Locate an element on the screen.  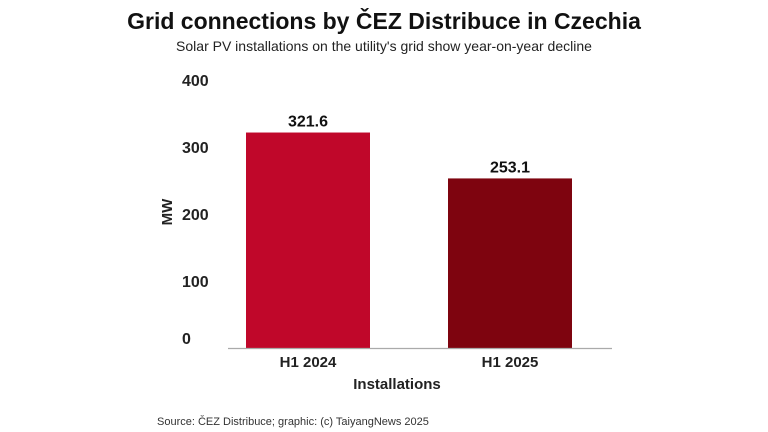
y-axis-ticks: 0 100 200 300 400 is located at coordinates (195, 210).